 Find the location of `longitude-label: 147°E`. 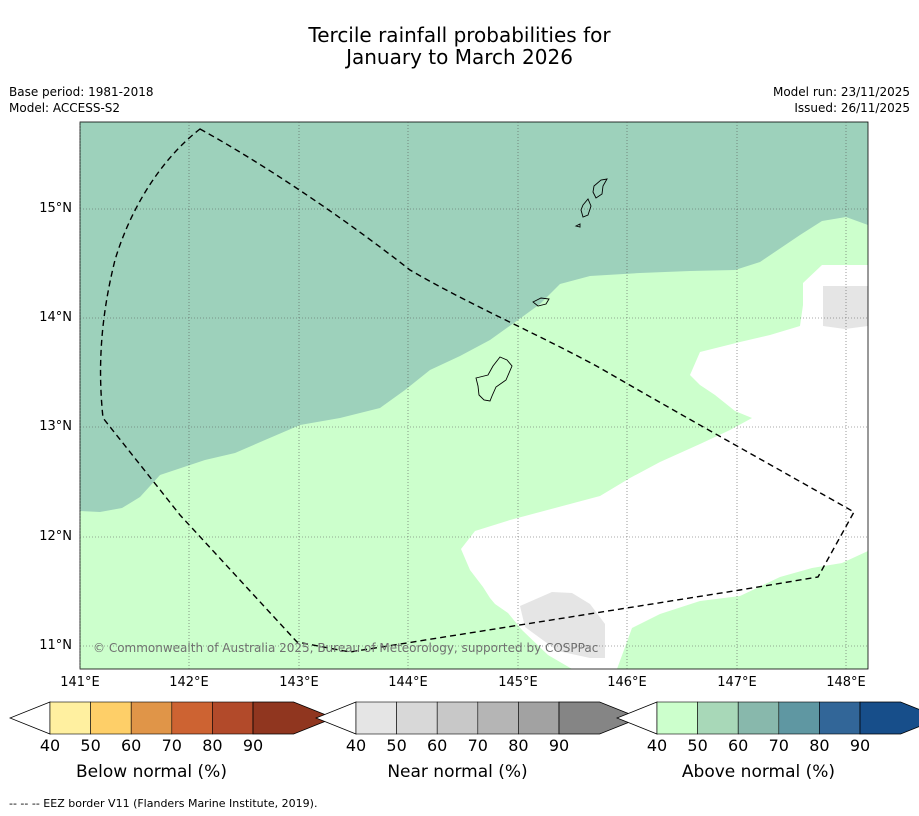

longitude-label: 147°E is located at coordinates (737, 682).